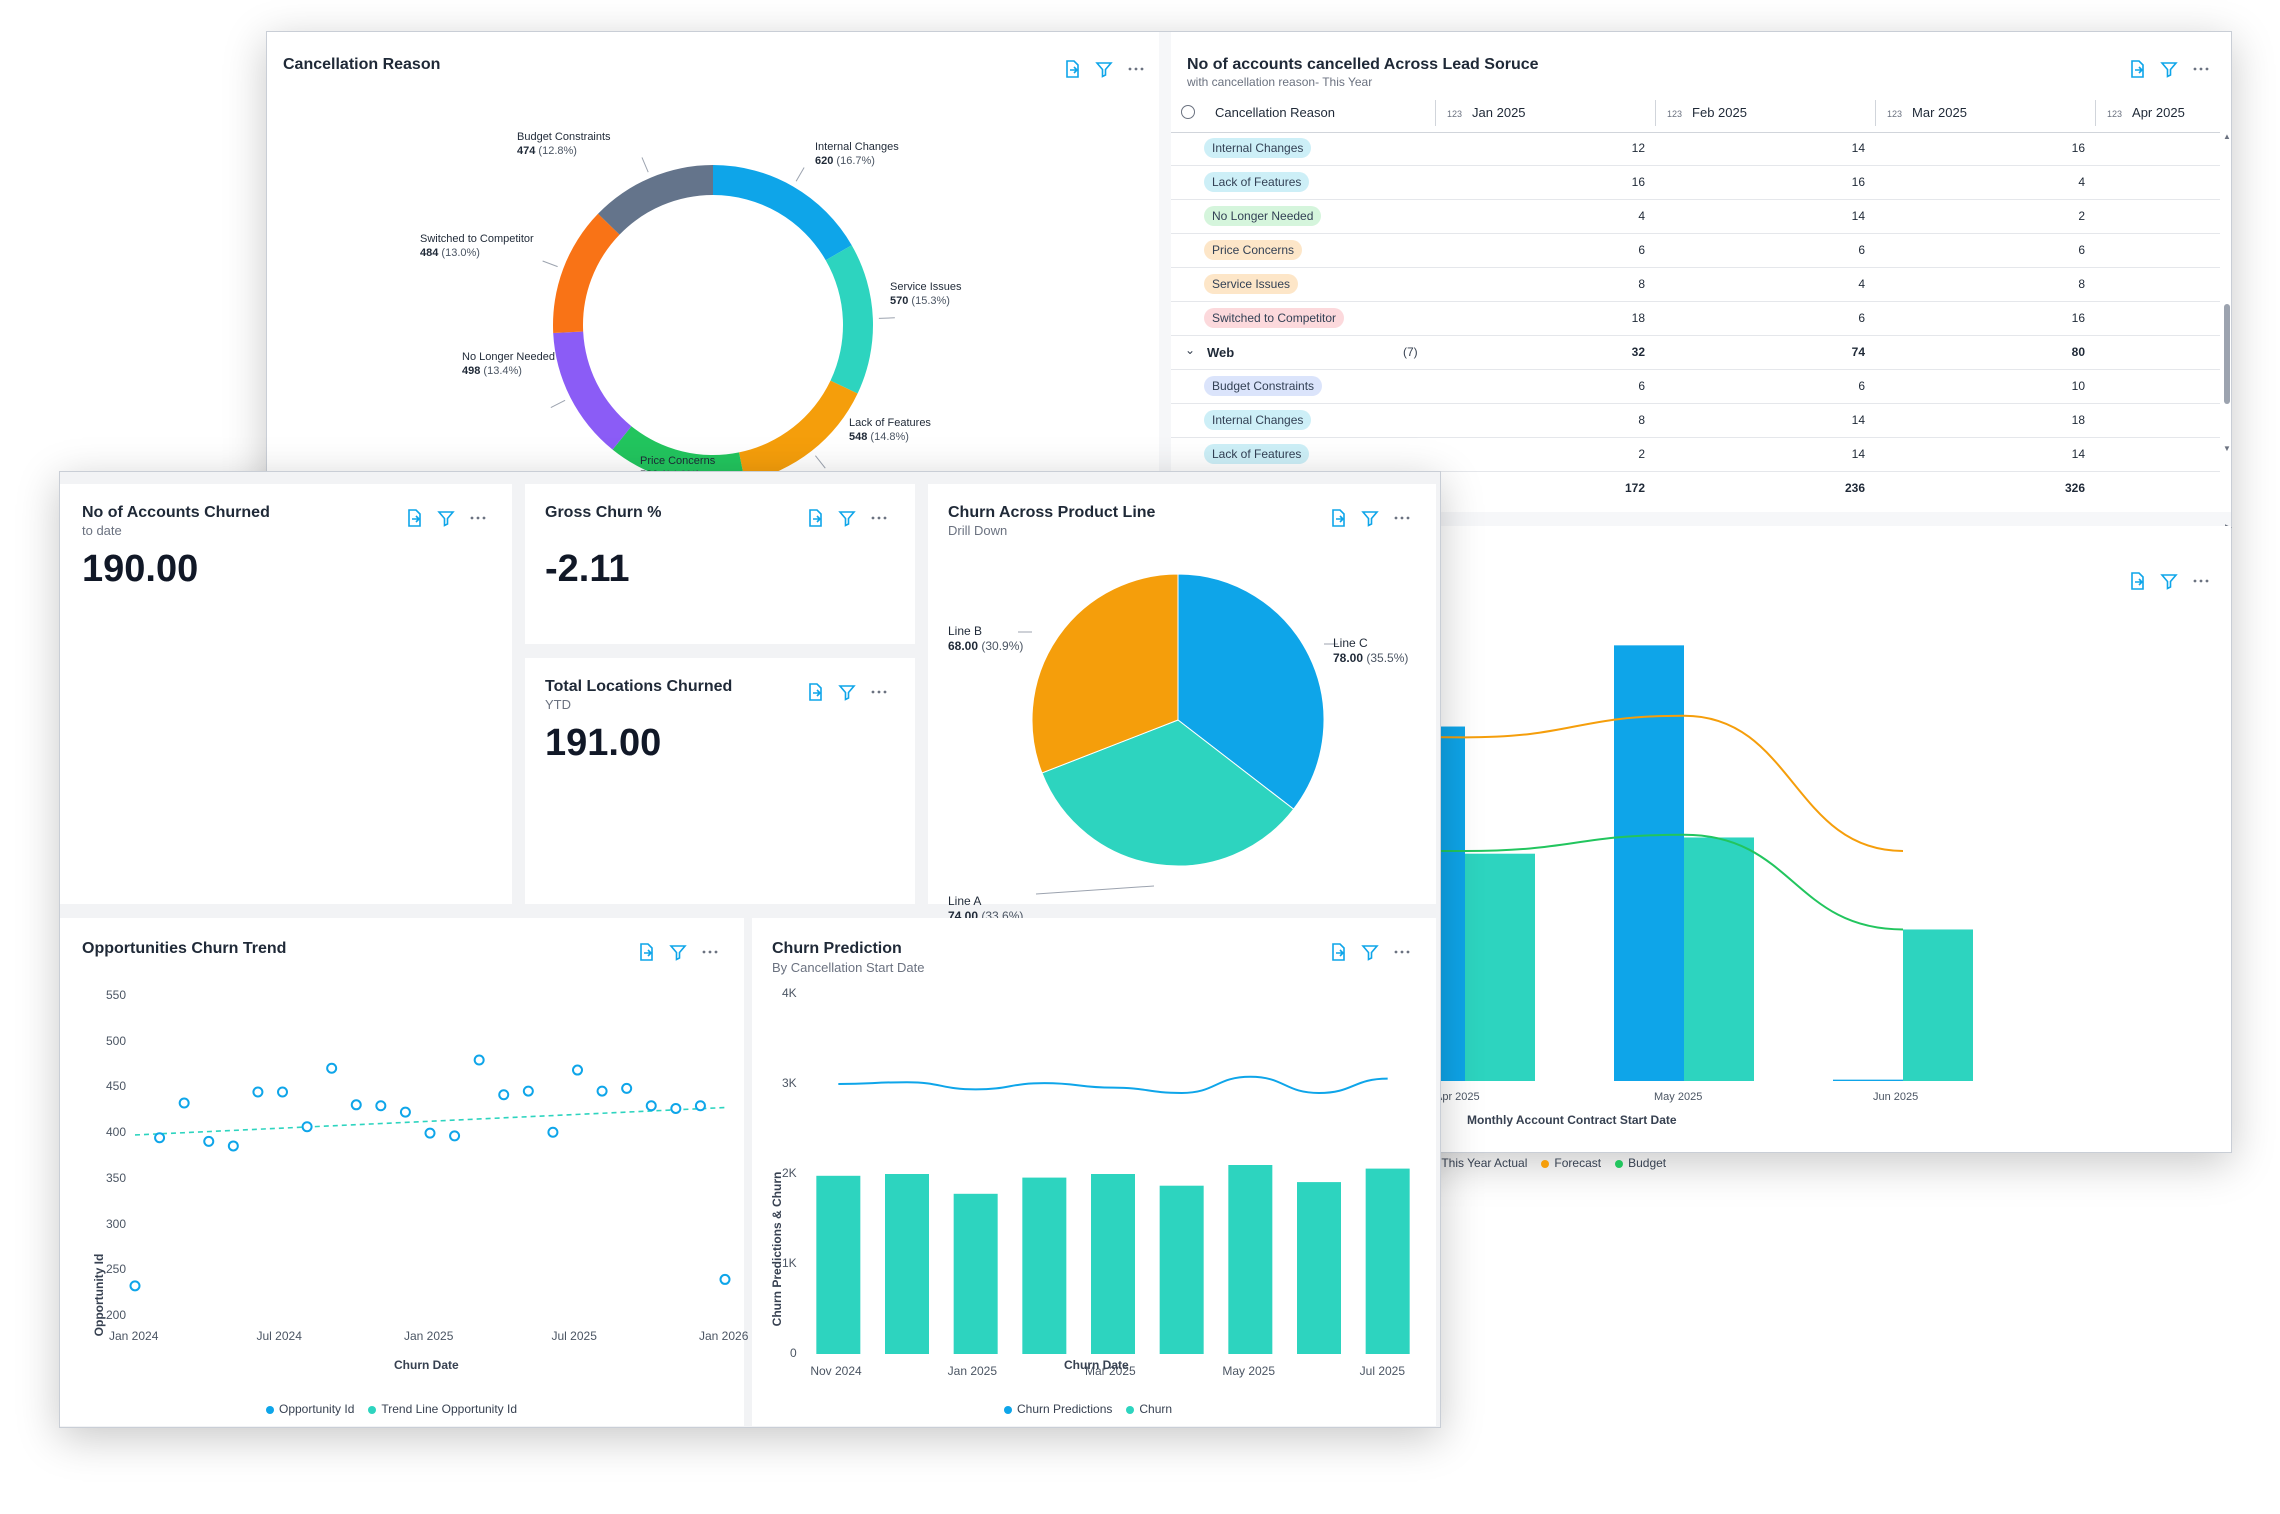  What do you see at coordinates (1695, 251) in the screenshot?
I see `table-row: Price Concerns 6 6 6` at bounding box center [1695, 251].